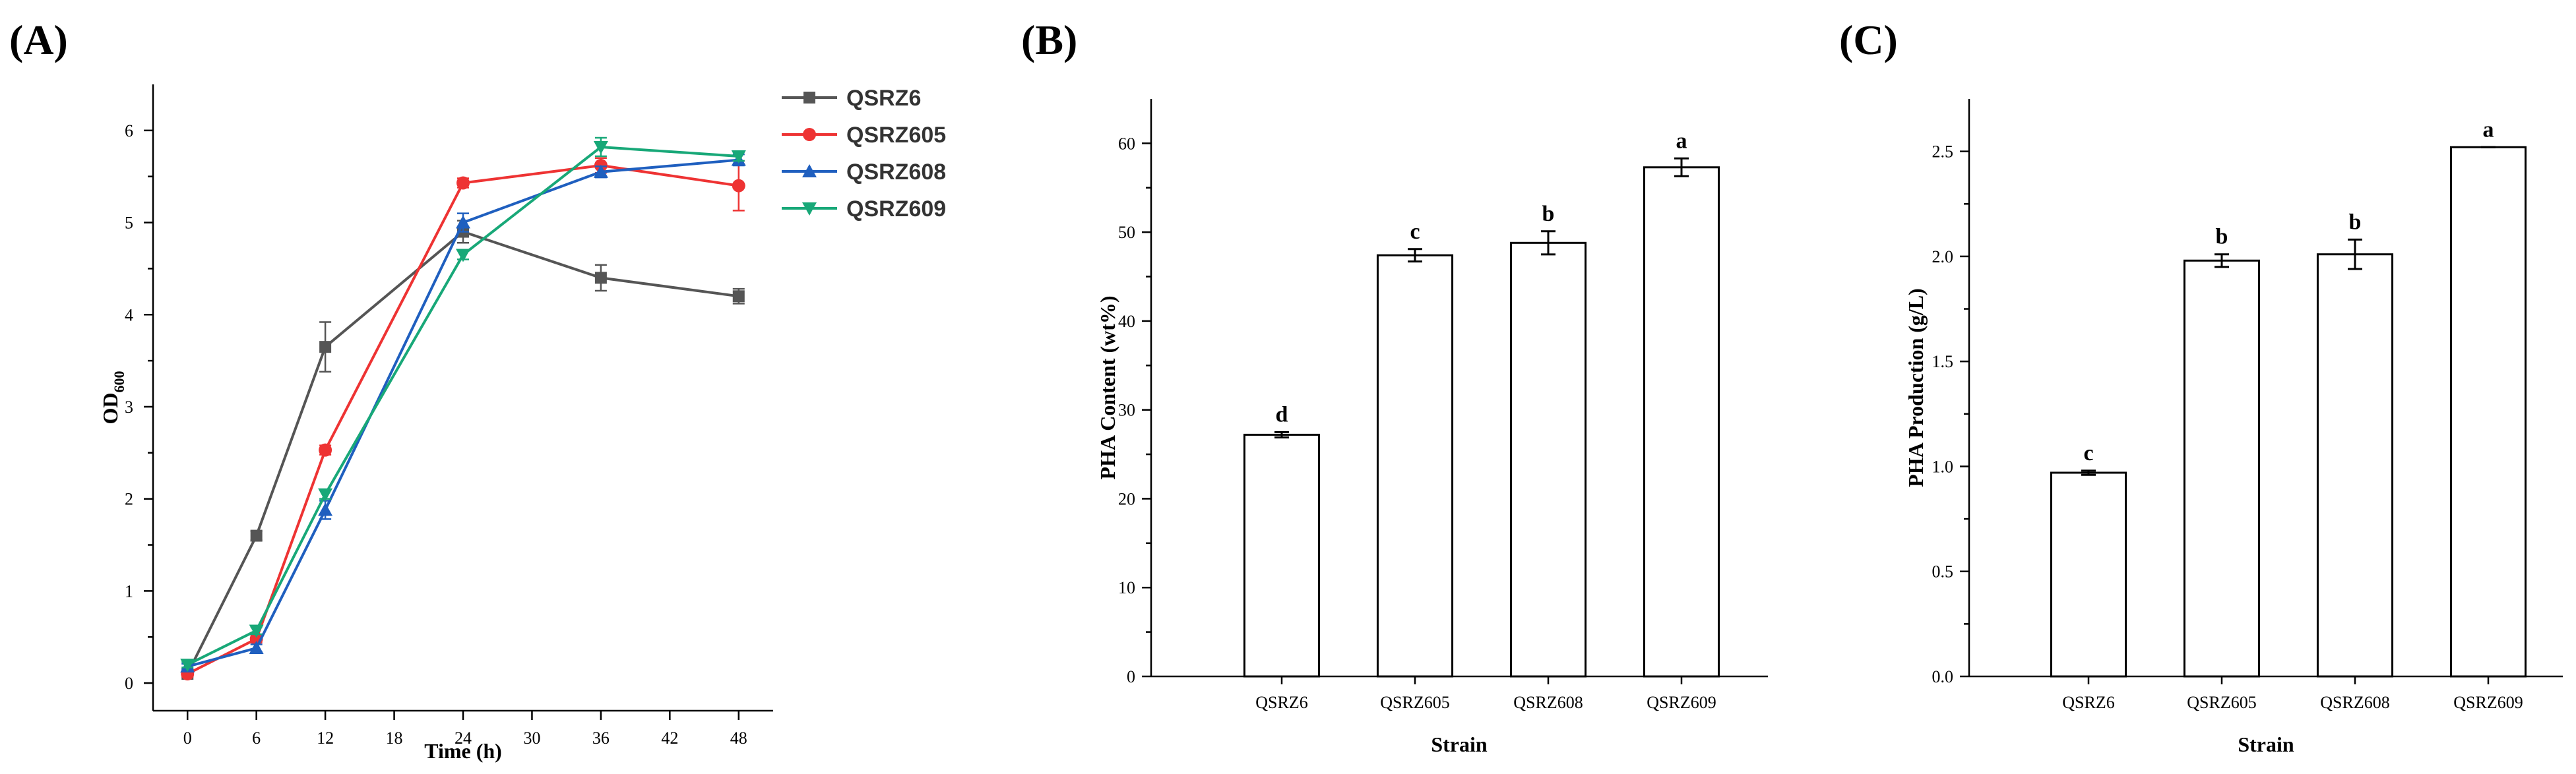 The width and height of the screenshot is (2576, 774). What do you see at coordinates (1943, 152) in the screenshot?
I see `panel-c-y-tick-label: 2.5` at bounding box center [1943, 152].